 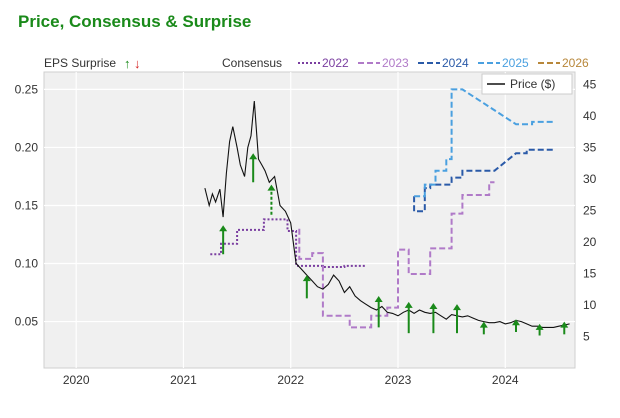 I want to click on chart-title: Price, Consensus & Surprise, so click(x=135, y=21).